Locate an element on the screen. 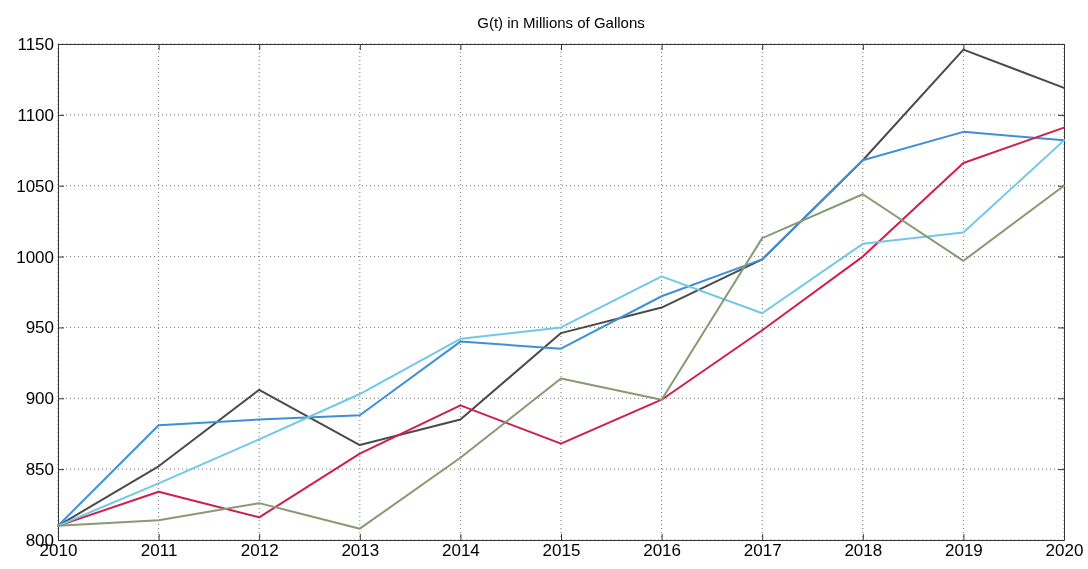  y-tick-label: 1050 is located at coordinates (35, 186).